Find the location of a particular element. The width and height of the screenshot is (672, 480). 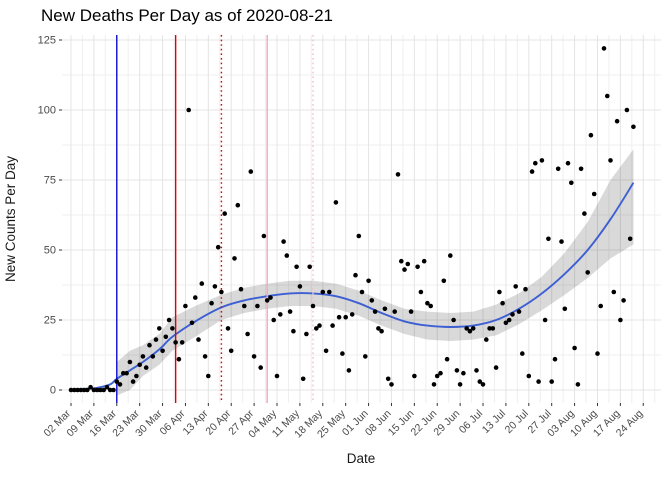

y-tick-label: 0 is located at coordinates (53, 391).